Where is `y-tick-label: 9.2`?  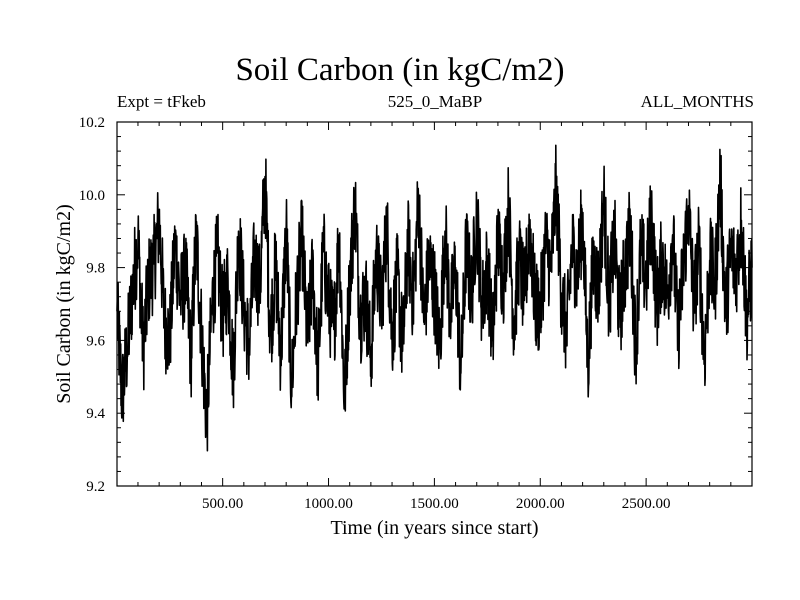
y-tick-label: 9.2 is located at coordinates (95, 487).